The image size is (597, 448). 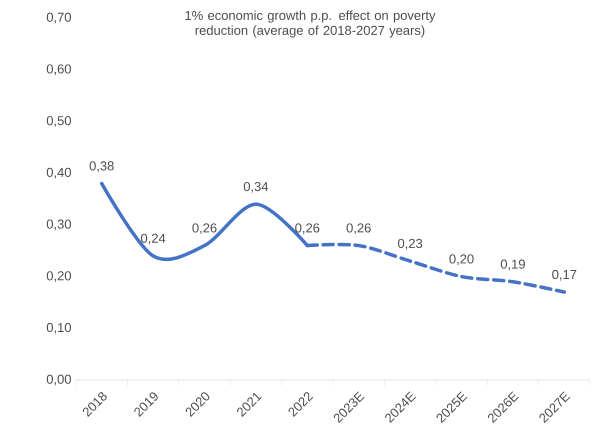 I want to click on y-tick-label: 0,70, so click(x=58, y=18).